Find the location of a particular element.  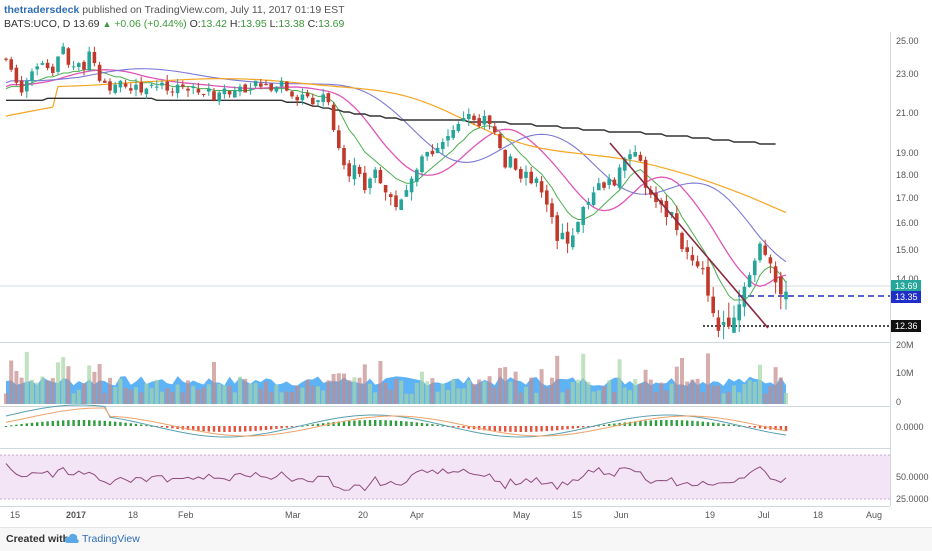

time-tick: Jun is located at coordinates (621, 515).